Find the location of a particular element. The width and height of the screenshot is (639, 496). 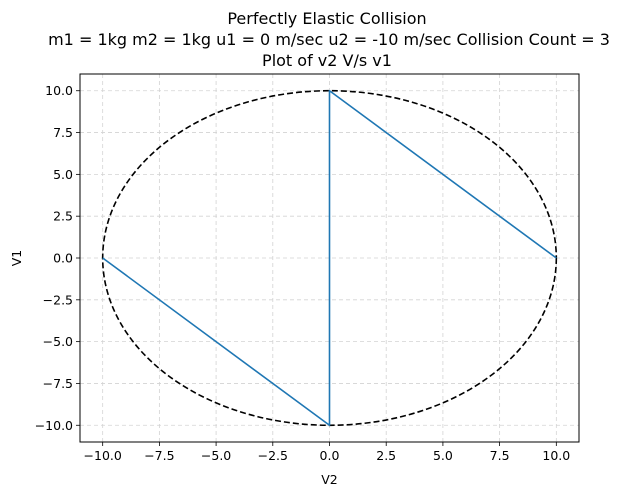

y-tick-label: 0.0 is located at coordinates (63, 258).